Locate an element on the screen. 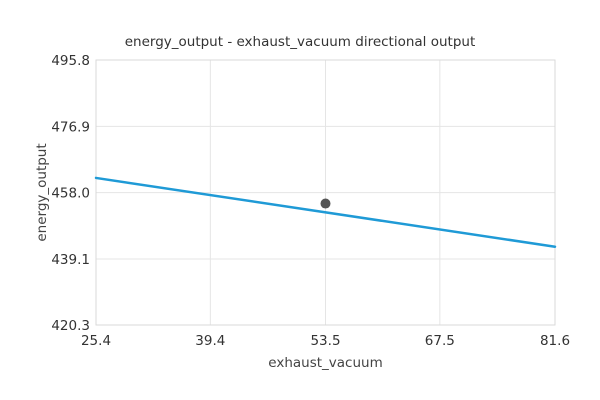  y-axis-title: energy_output is located at coordinates (42, 192).